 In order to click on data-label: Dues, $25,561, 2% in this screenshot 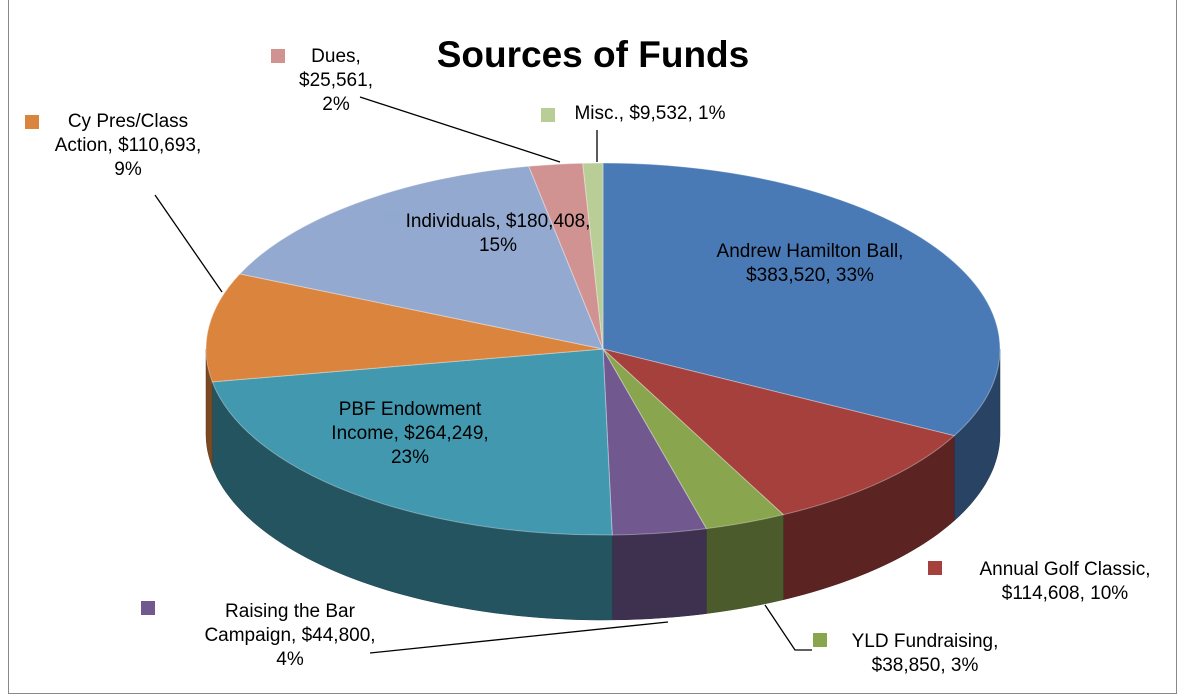, I will do `click(336, 80)`.